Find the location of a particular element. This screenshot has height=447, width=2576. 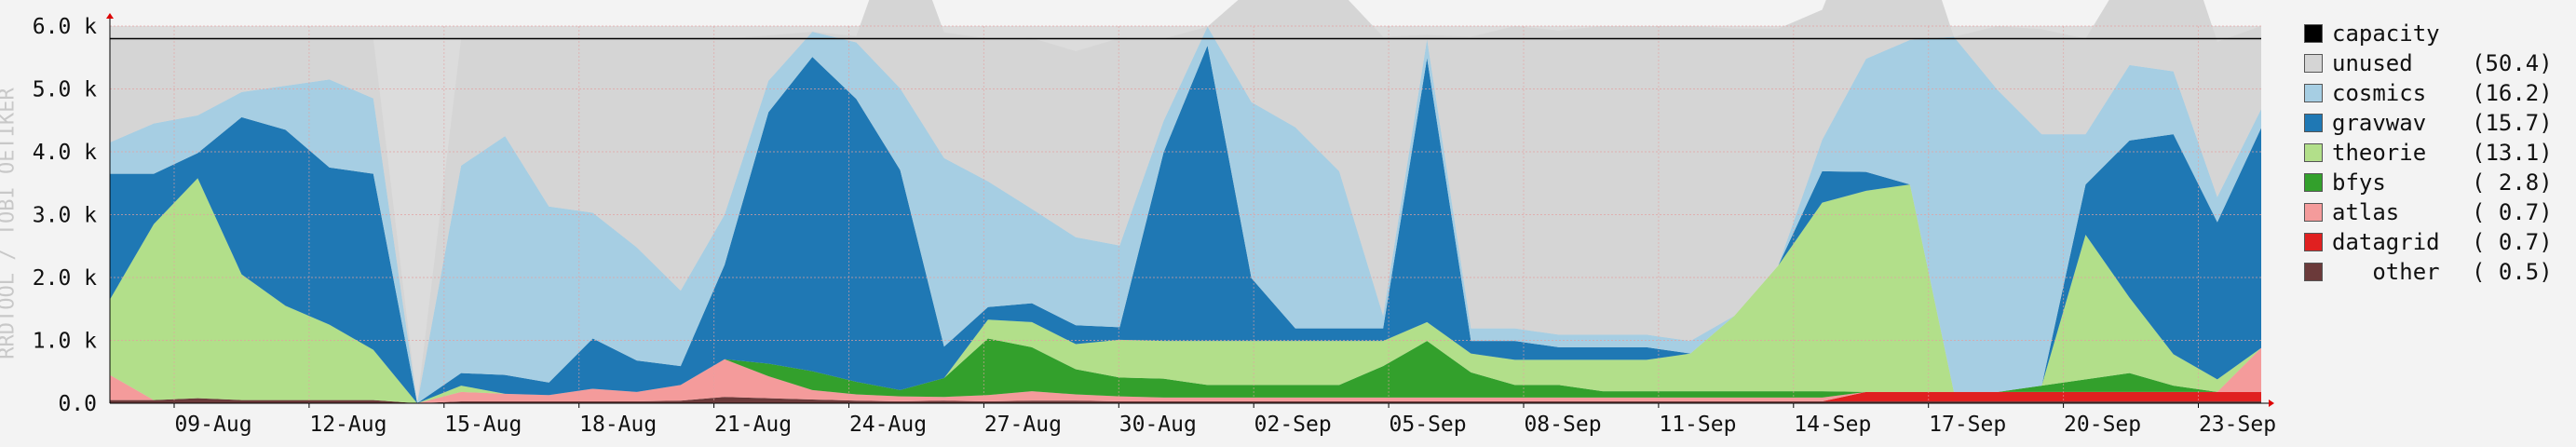

legend-item-capacity: capacity is located at coordinates (2428, 34).